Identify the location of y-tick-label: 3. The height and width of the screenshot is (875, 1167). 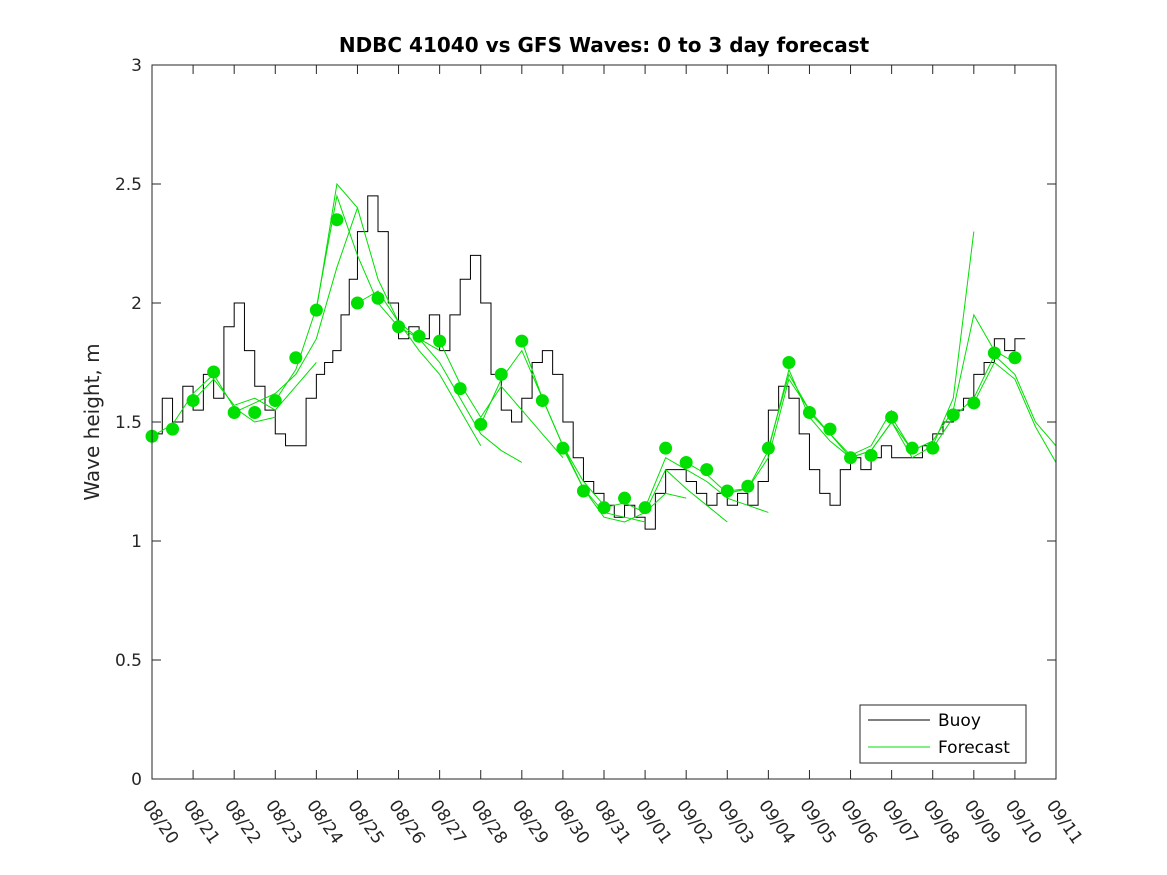
(136, 66).